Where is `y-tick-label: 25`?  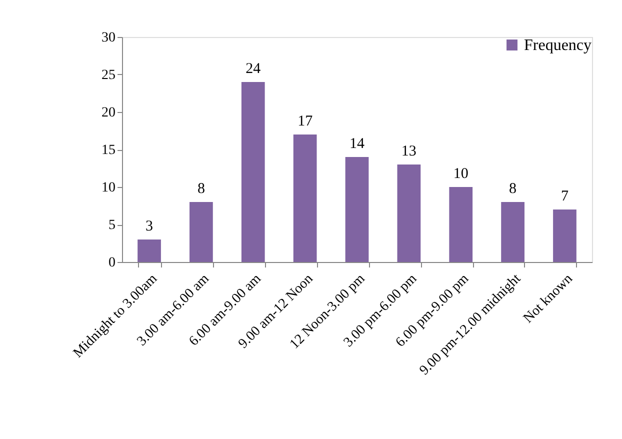
y-tick-label: 25 is located at coordinates (109, 75).